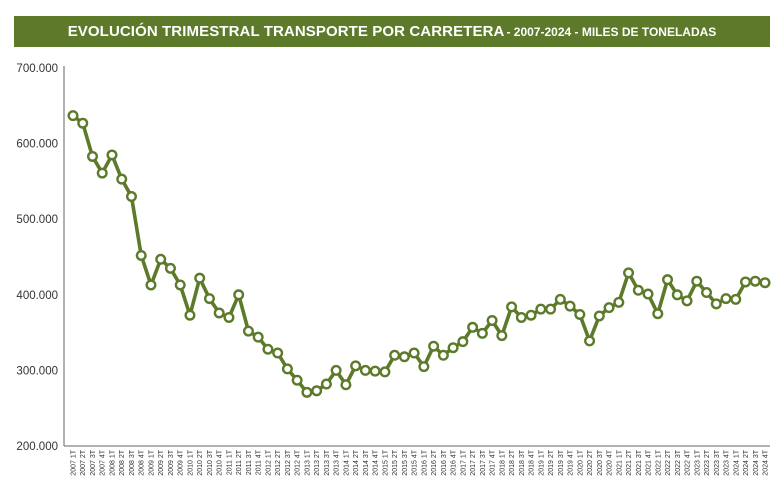 This screenshot has width=784, height=502. Describe the element at coordinates (756, 462) in the screenshot. I see `x-tick-label: 2024 3T` at that location.